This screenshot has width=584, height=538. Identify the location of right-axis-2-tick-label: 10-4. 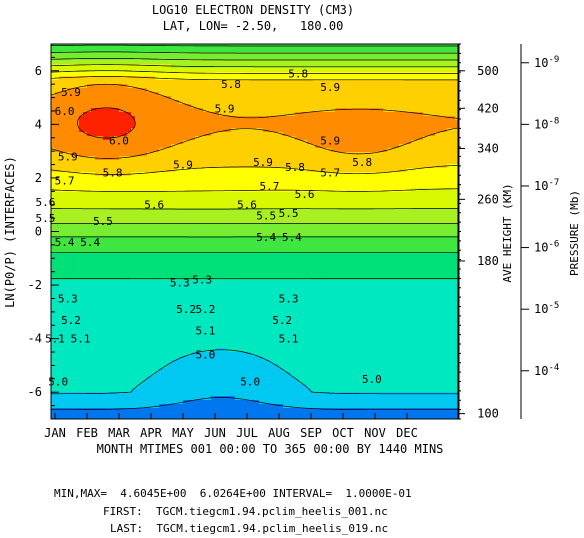
(546, 370).